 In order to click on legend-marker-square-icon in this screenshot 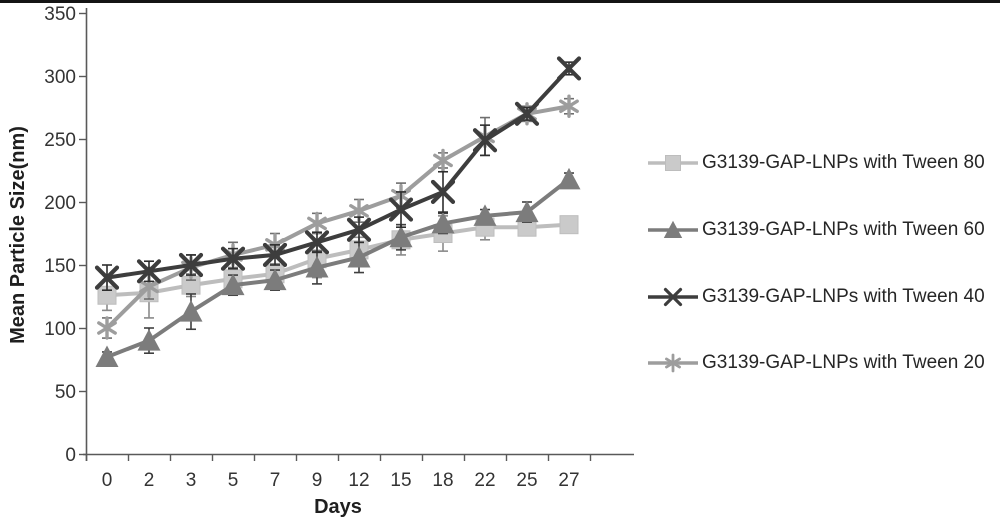, I will do `click(673, 163)`.